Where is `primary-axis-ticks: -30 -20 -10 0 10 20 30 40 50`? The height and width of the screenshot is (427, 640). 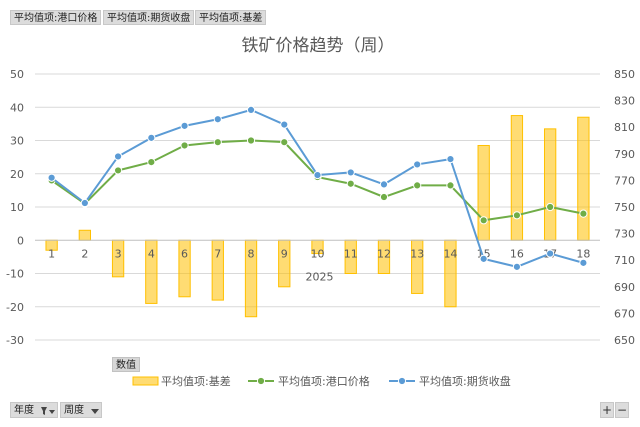
primary-axis-ticks: -30 -20 -10 0 10 20 30 40 50 is located at coordinates (15, 207).